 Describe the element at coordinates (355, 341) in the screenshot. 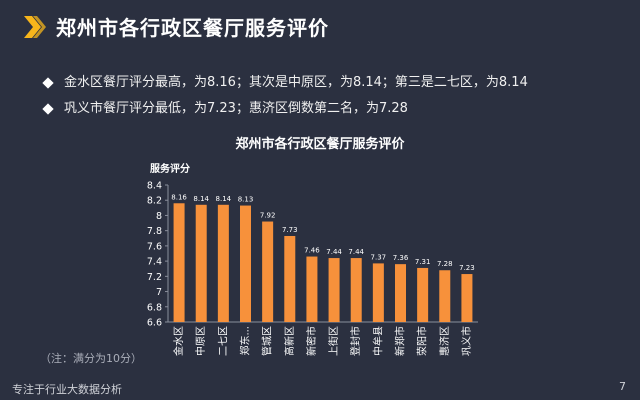

I see `x-tick-label: 登封市` at that location.